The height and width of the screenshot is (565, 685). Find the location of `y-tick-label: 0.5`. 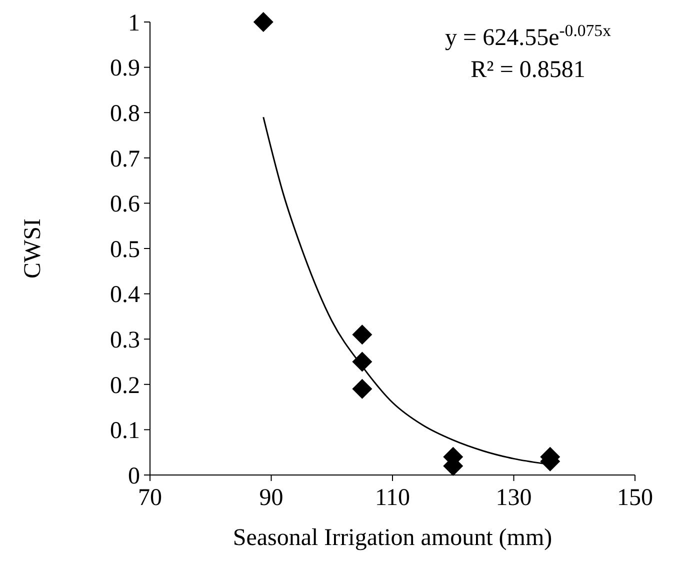

y-tick-label: 0.5 is located at coordinates (125, 249).